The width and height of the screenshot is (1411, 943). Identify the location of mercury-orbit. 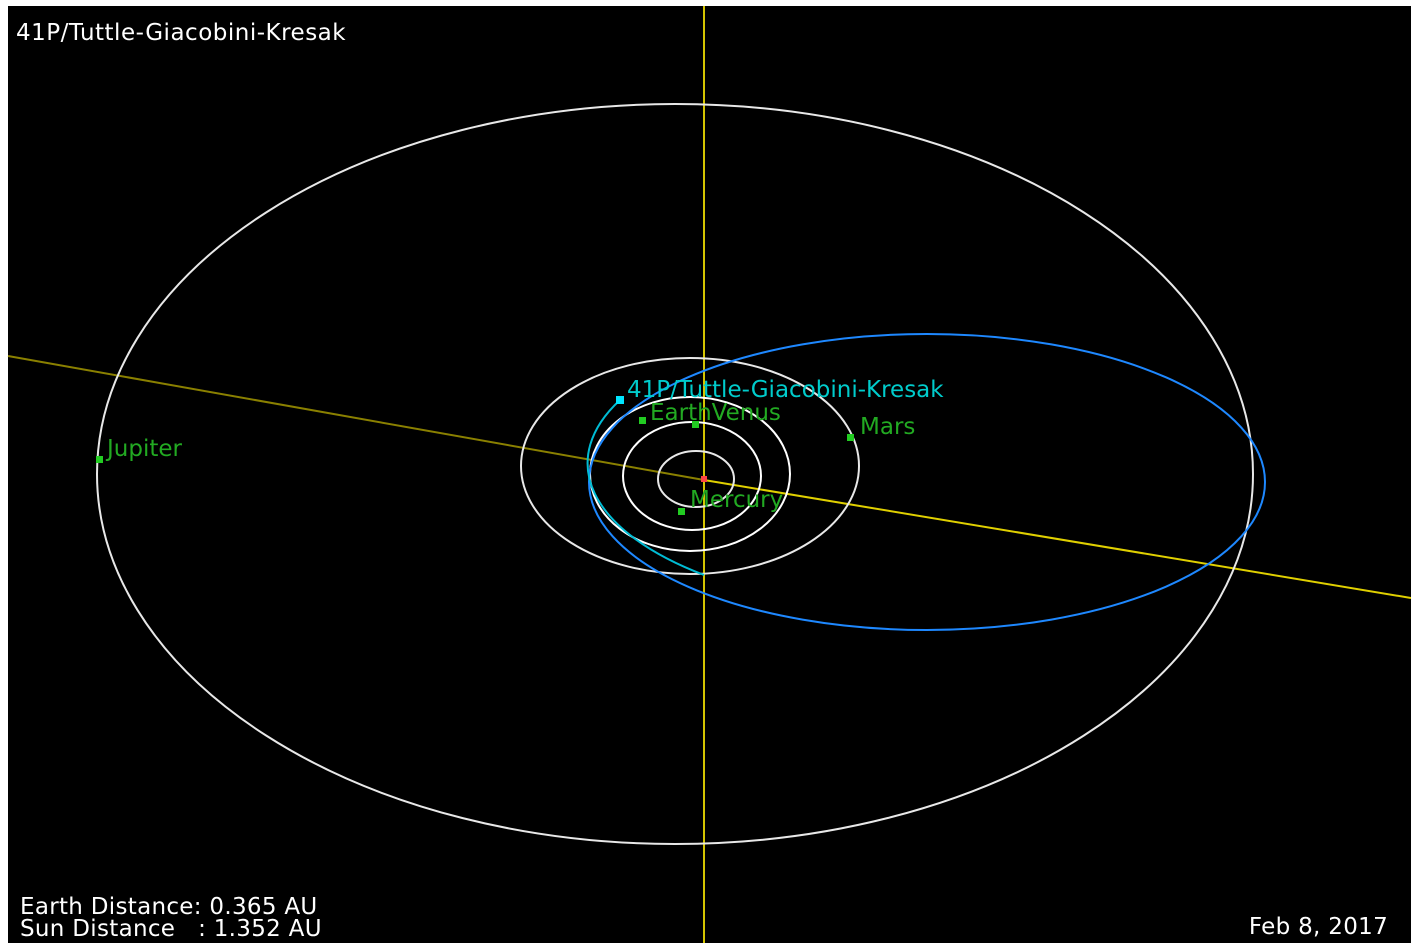
(696, 479).